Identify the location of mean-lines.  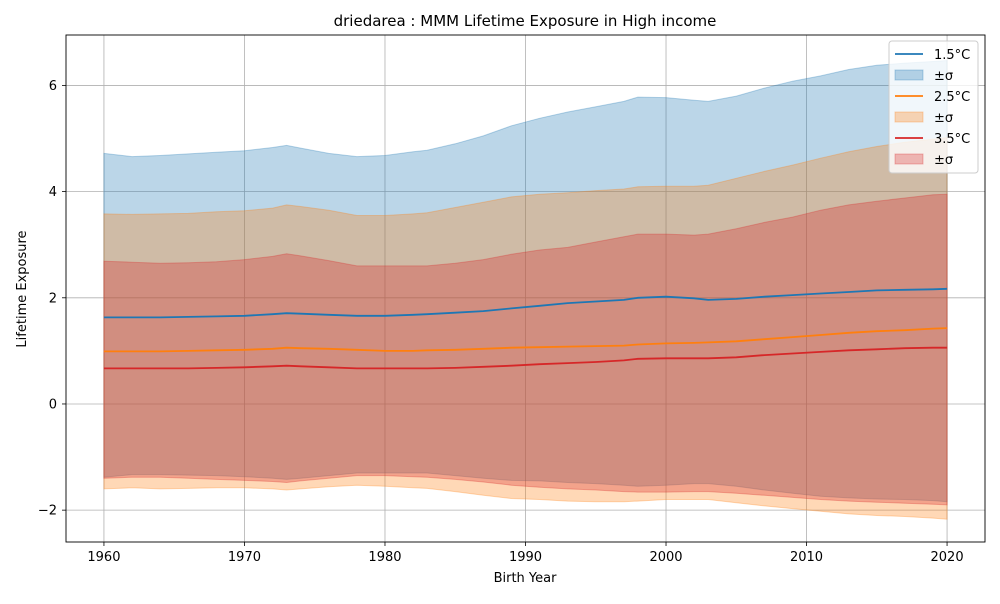
(525, 328).